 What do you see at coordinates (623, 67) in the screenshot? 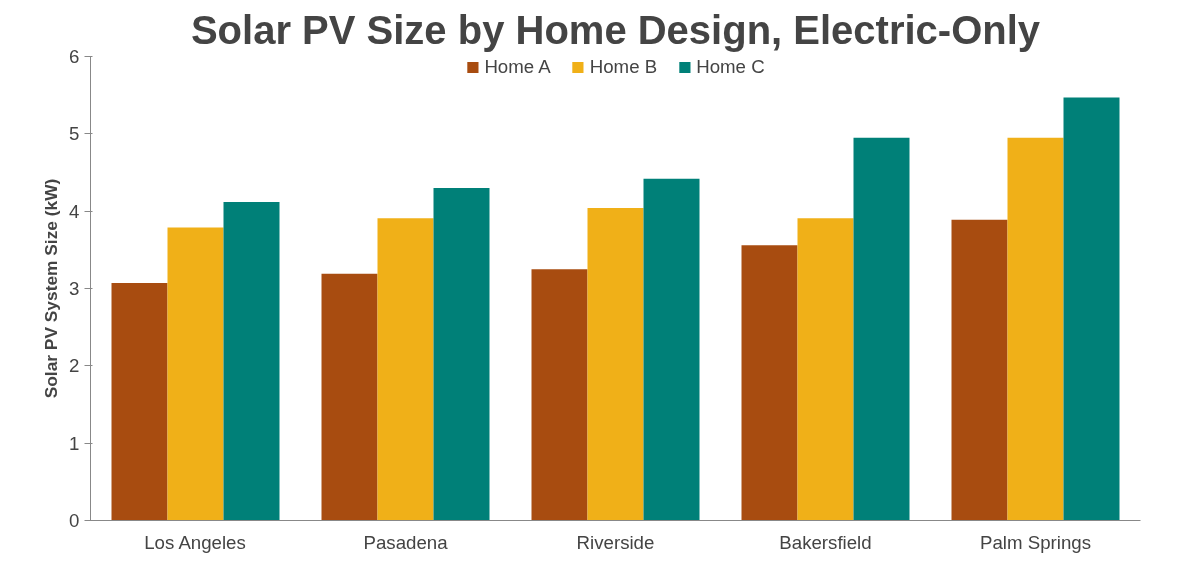
I see `legend-label: Home B` at bounding box center [623, 67].